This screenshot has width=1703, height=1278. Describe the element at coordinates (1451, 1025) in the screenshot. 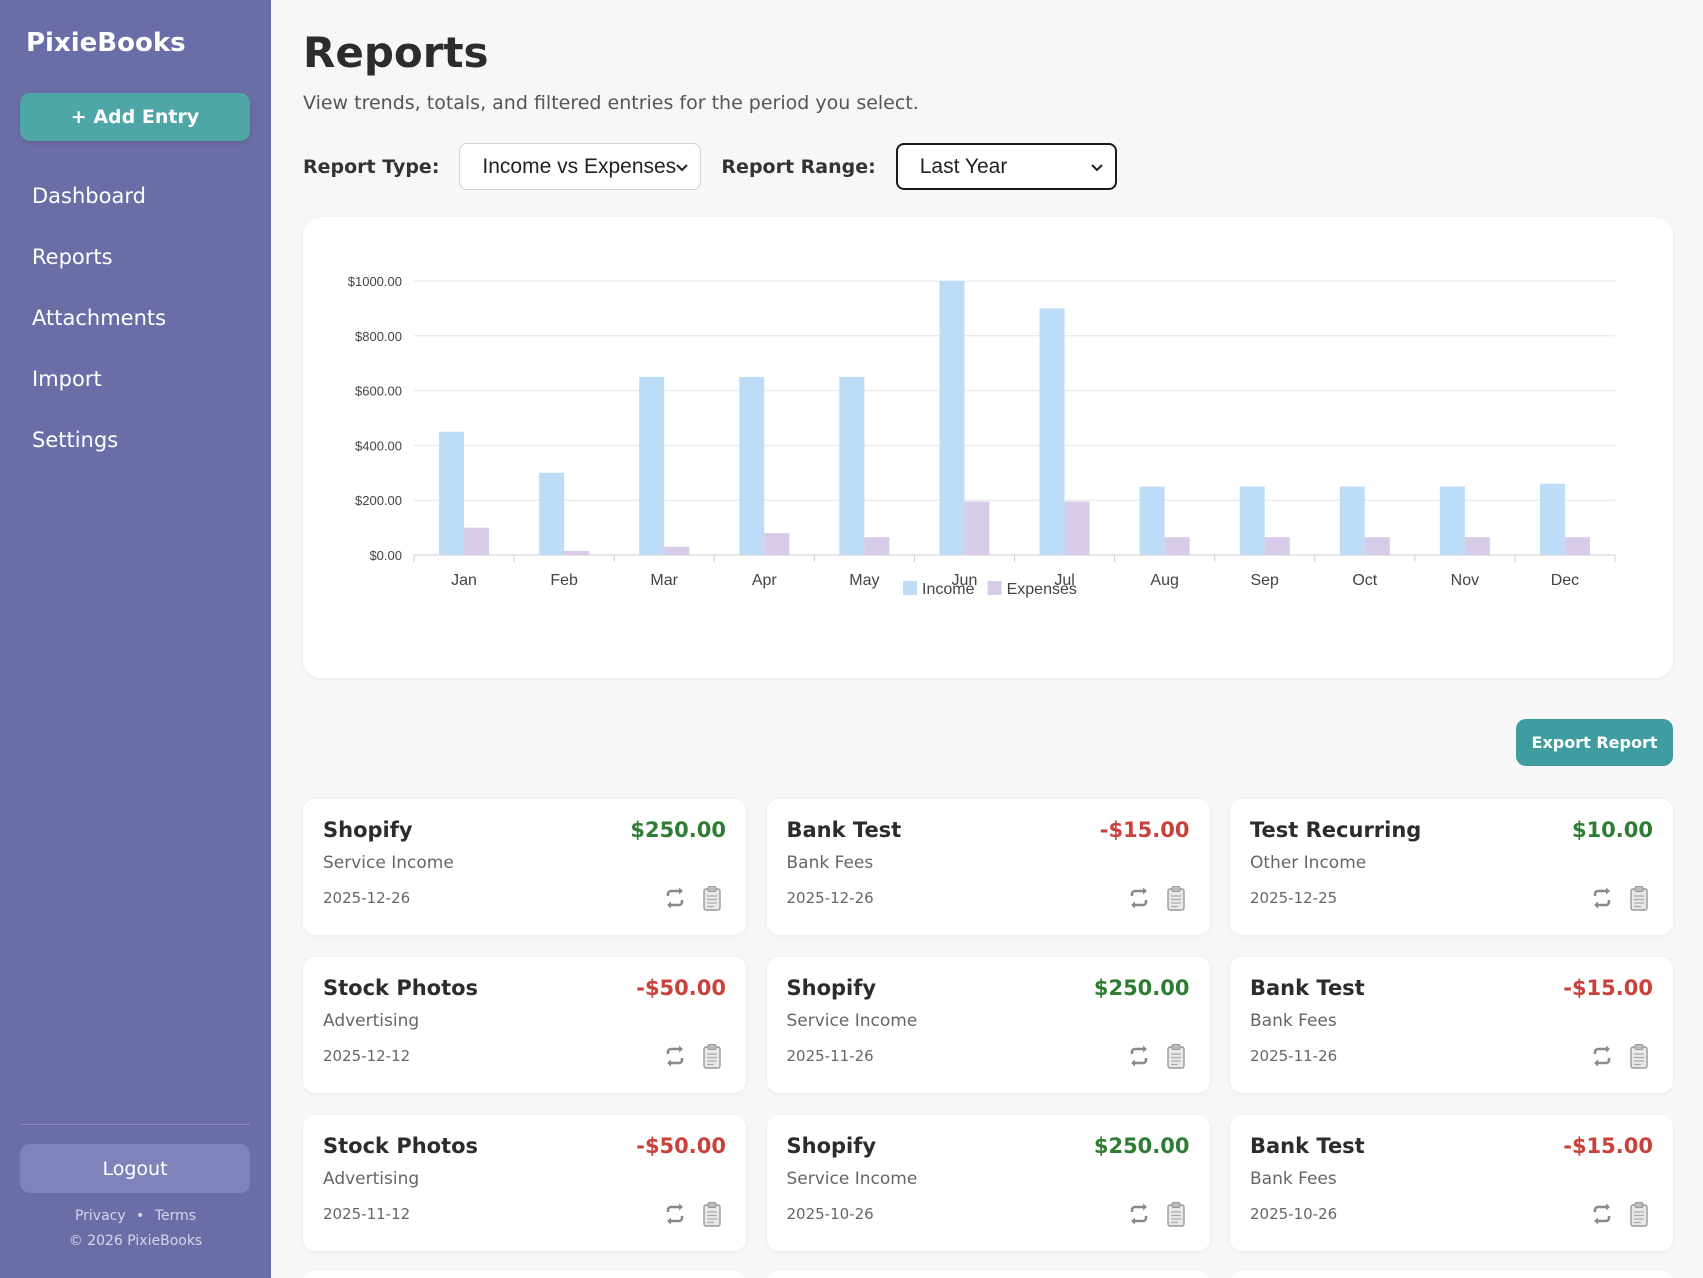

I see `entry-card: Bank Test -$15.00 Bank Fees 2025-11-26` at that location.